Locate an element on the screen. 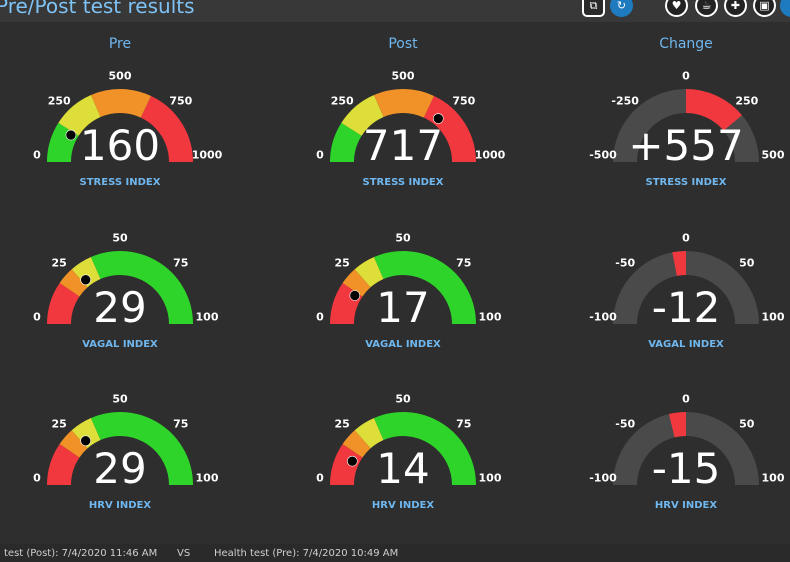 The width and height of the screenshot is (790, 562). gauge-value: 160 is located at coordinates (120, 145).